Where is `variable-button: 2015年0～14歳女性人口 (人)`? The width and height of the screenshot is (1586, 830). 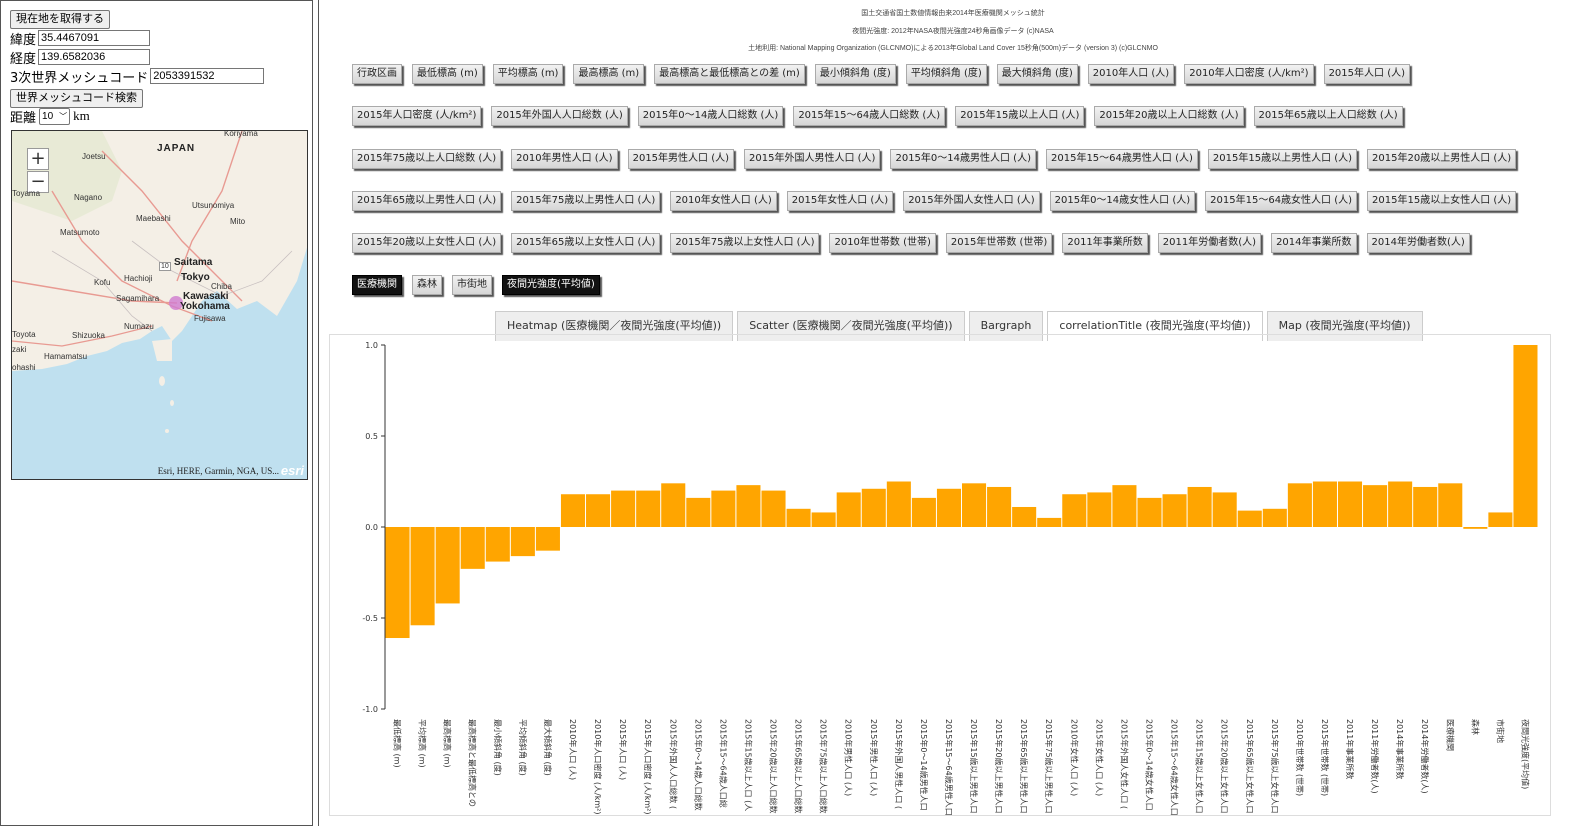
variable-button: 2015年0～14歳女性人口 (人) is located at coordinates (1122, 201).